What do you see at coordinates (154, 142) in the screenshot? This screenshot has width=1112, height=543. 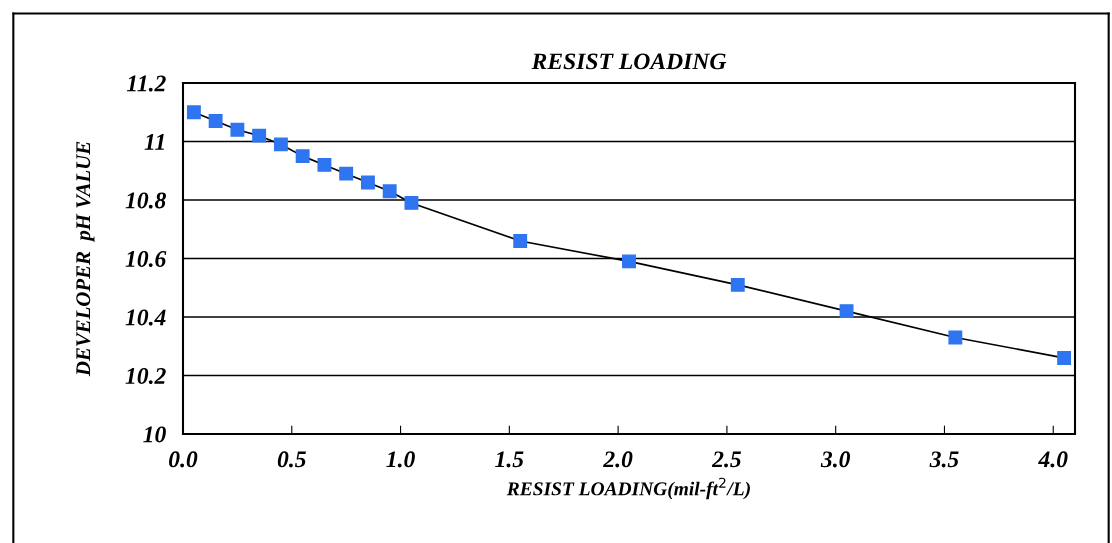 I see `y-tick-label: 11` at bounding box center [154, 142].